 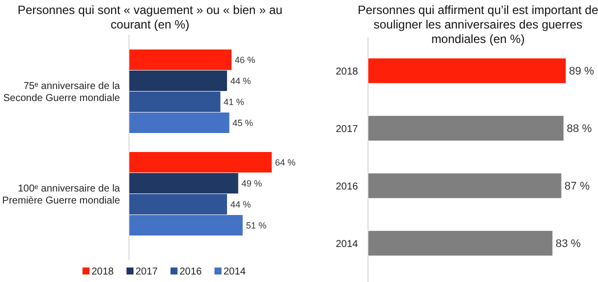 I want to click on data-label: 41 %, so click(x=234, y=101).